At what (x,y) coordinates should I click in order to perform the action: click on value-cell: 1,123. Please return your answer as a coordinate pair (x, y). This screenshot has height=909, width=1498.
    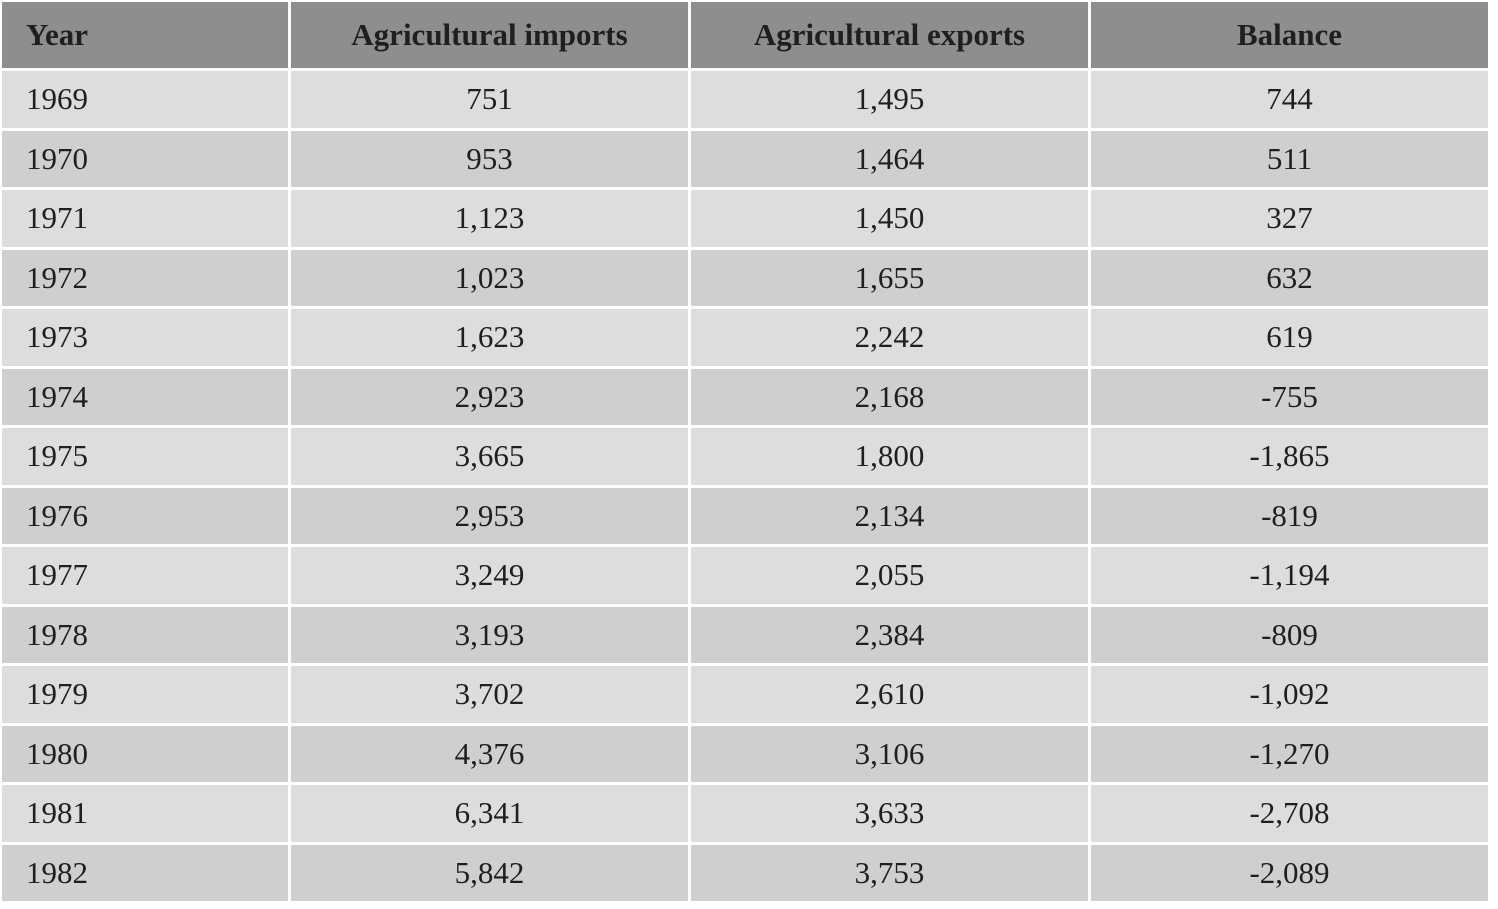
    Looking at the image, I should click on (489, 218).